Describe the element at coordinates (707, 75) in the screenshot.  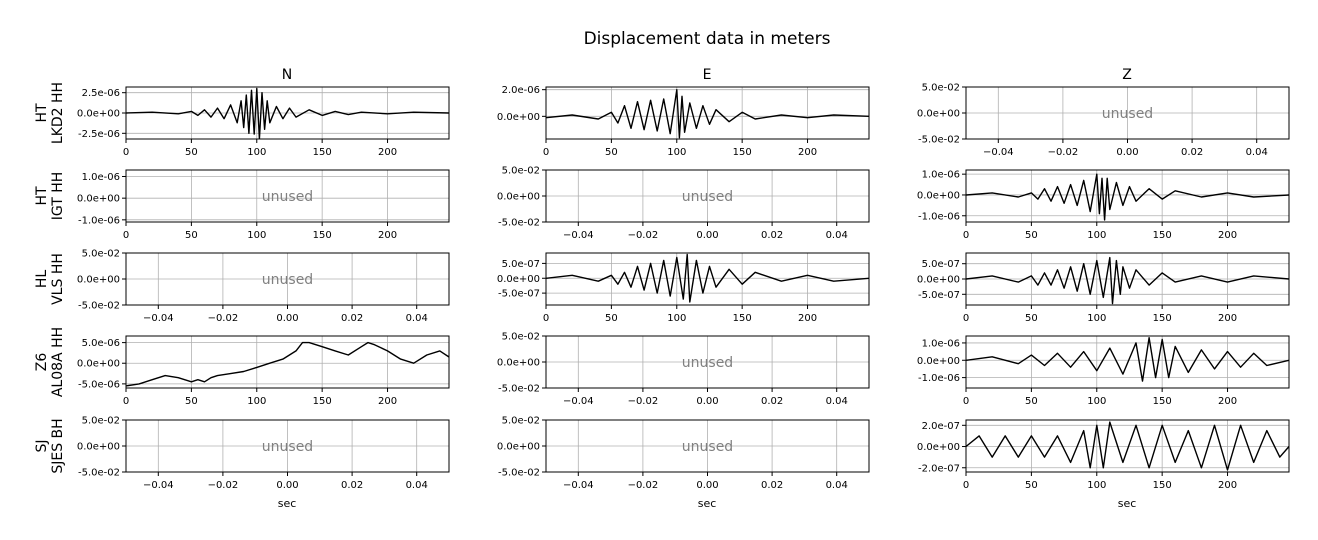
I see `column-title-e: E` at that location.